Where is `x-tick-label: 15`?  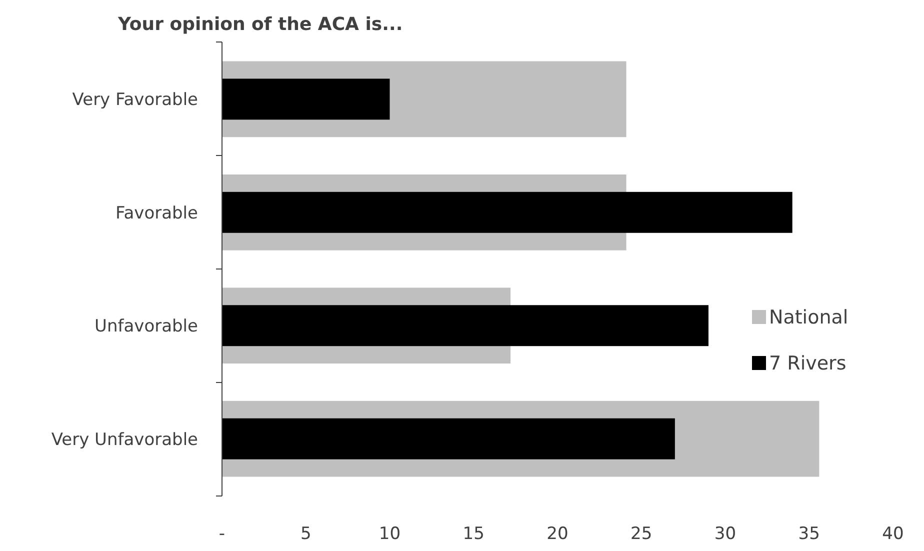 x-tick-label: 15 is located at coordinates (473, 534).